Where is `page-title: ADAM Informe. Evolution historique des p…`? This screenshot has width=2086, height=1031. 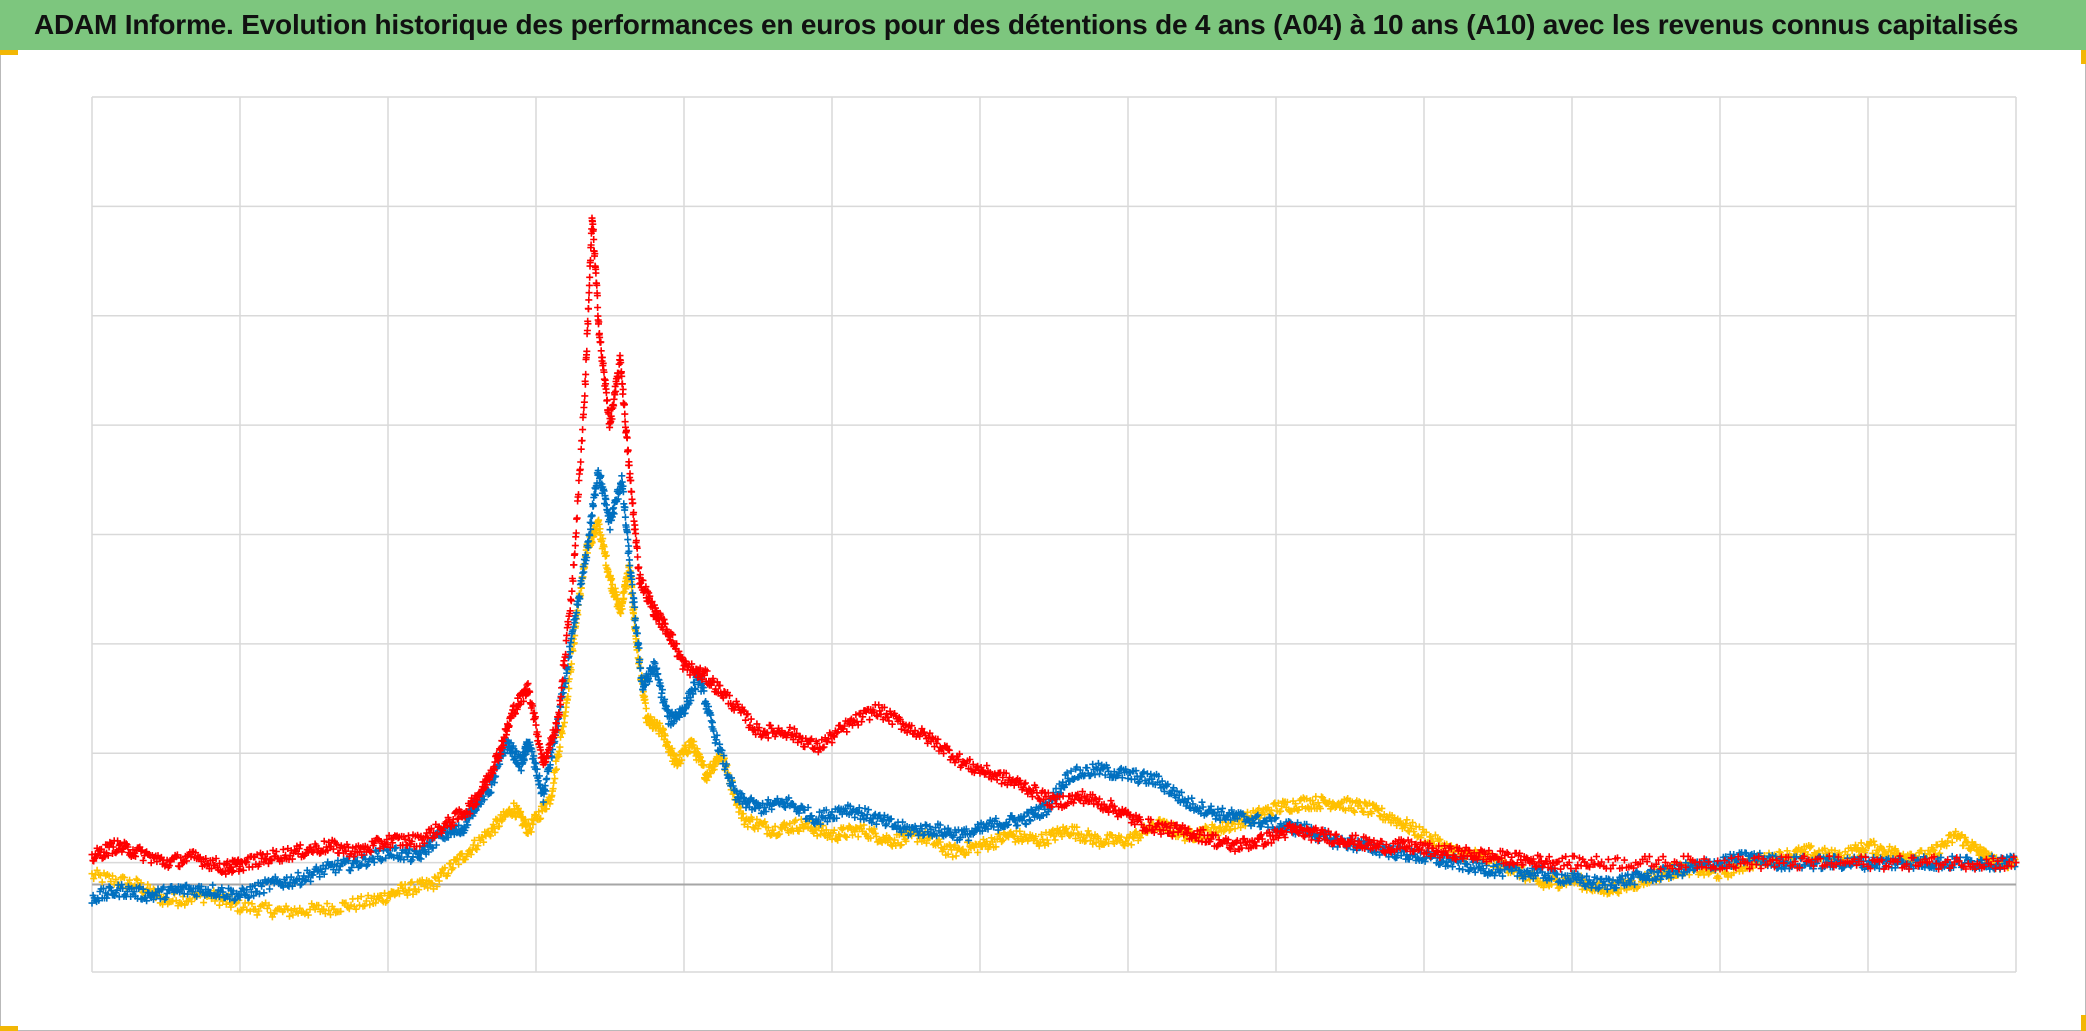 page-title: ADAM Informe. Evolution historique des p… is located at coordinates (1026, 24).